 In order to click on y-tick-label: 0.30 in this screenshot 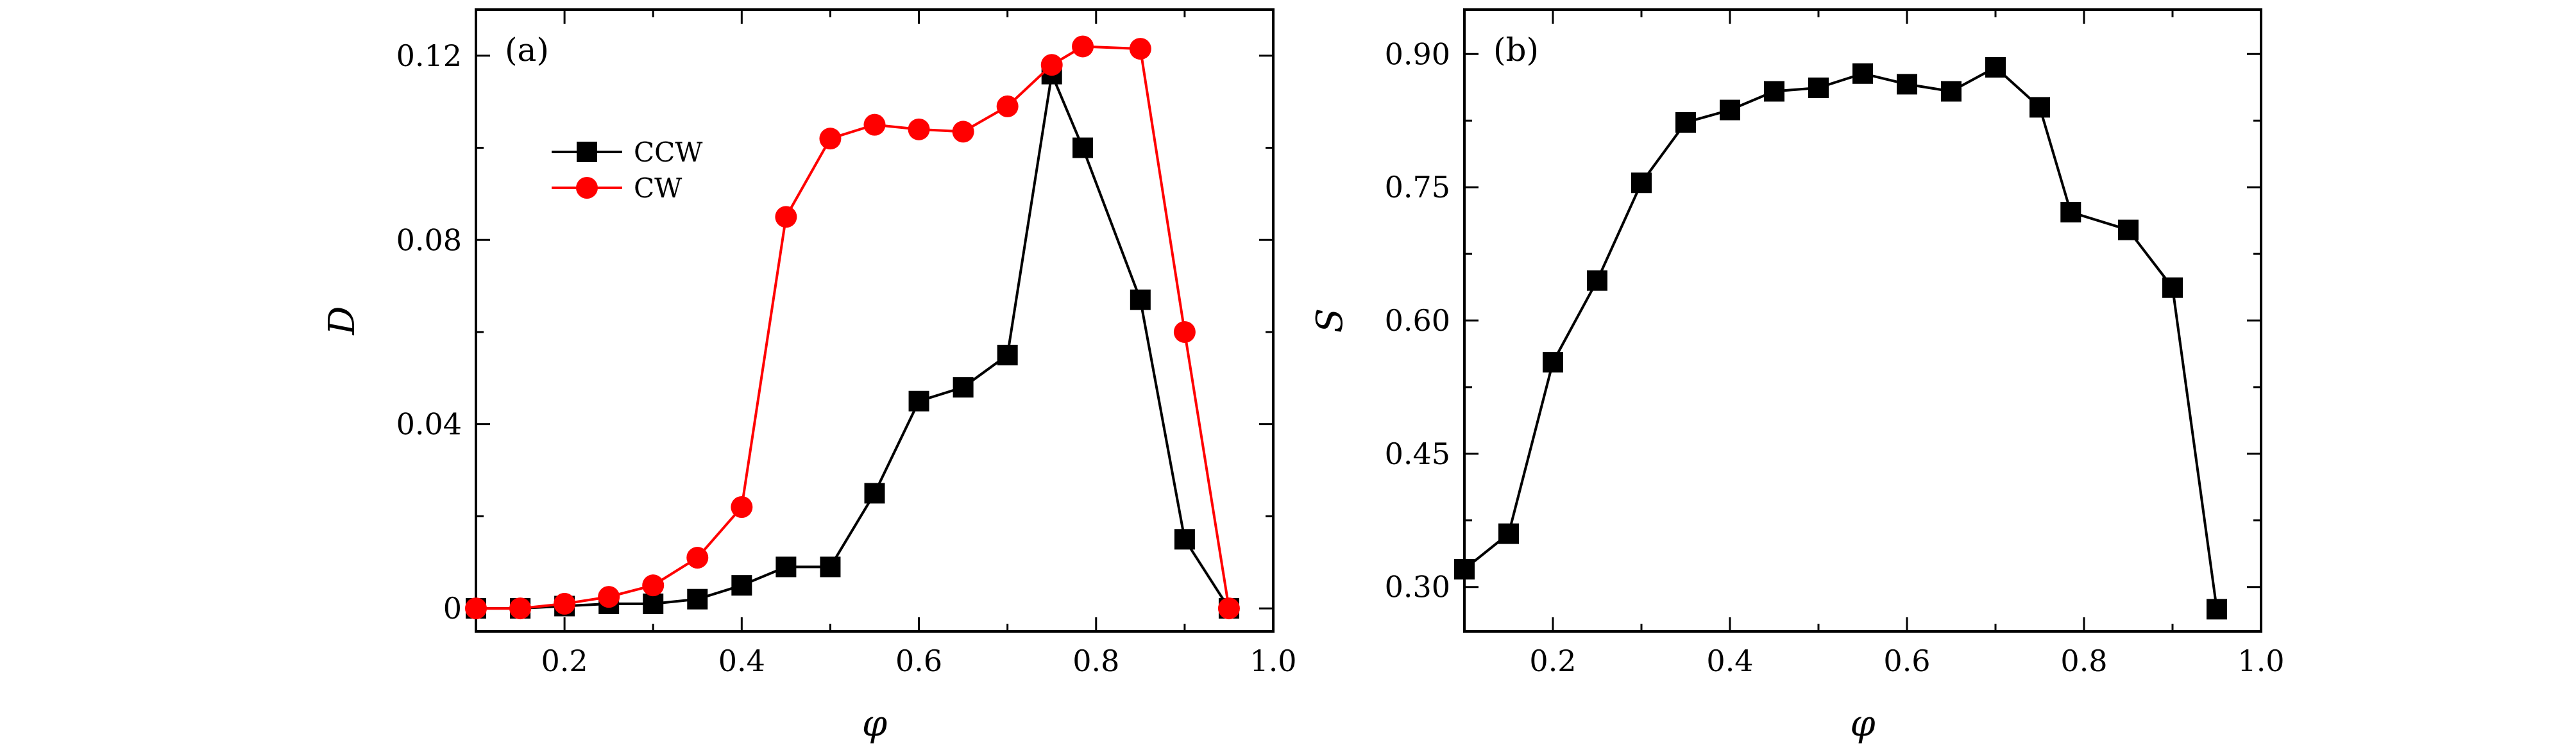, I will do `click(1417, 587)`.